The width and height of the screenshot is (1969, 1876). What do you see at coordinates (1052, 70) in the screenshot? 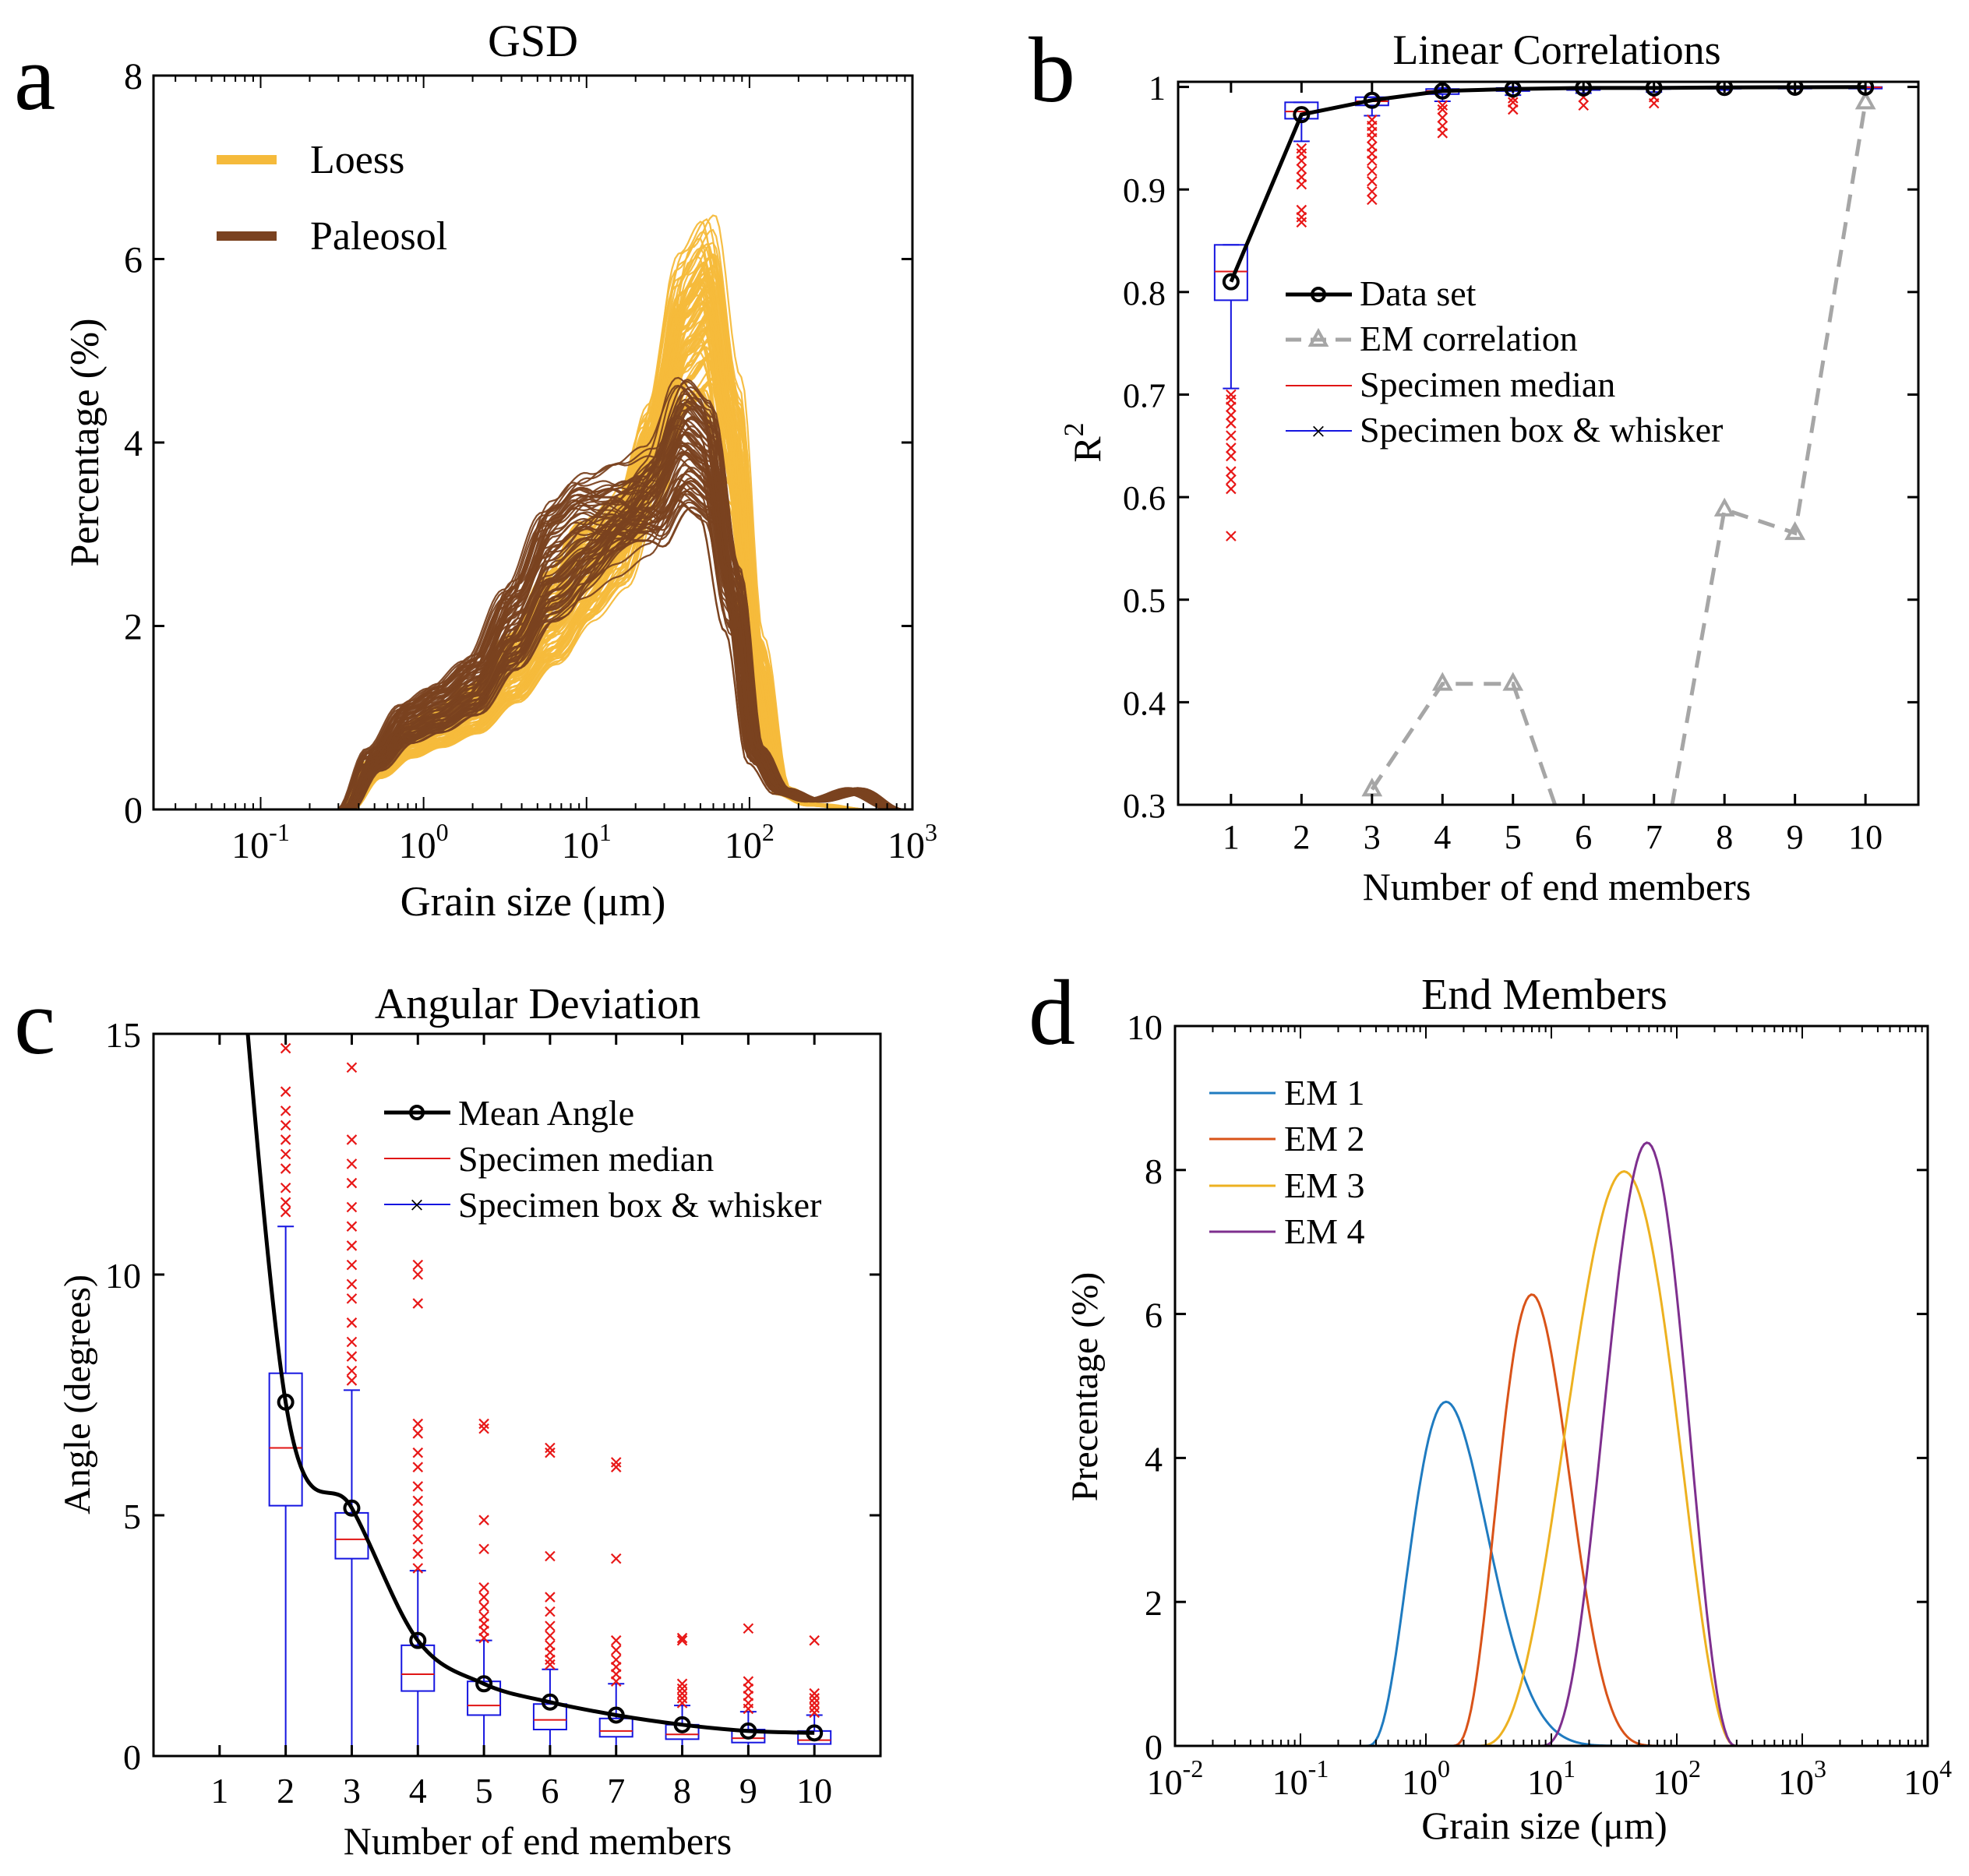
I see `panel-letter-b: b` at bounding box center [1052, 70].